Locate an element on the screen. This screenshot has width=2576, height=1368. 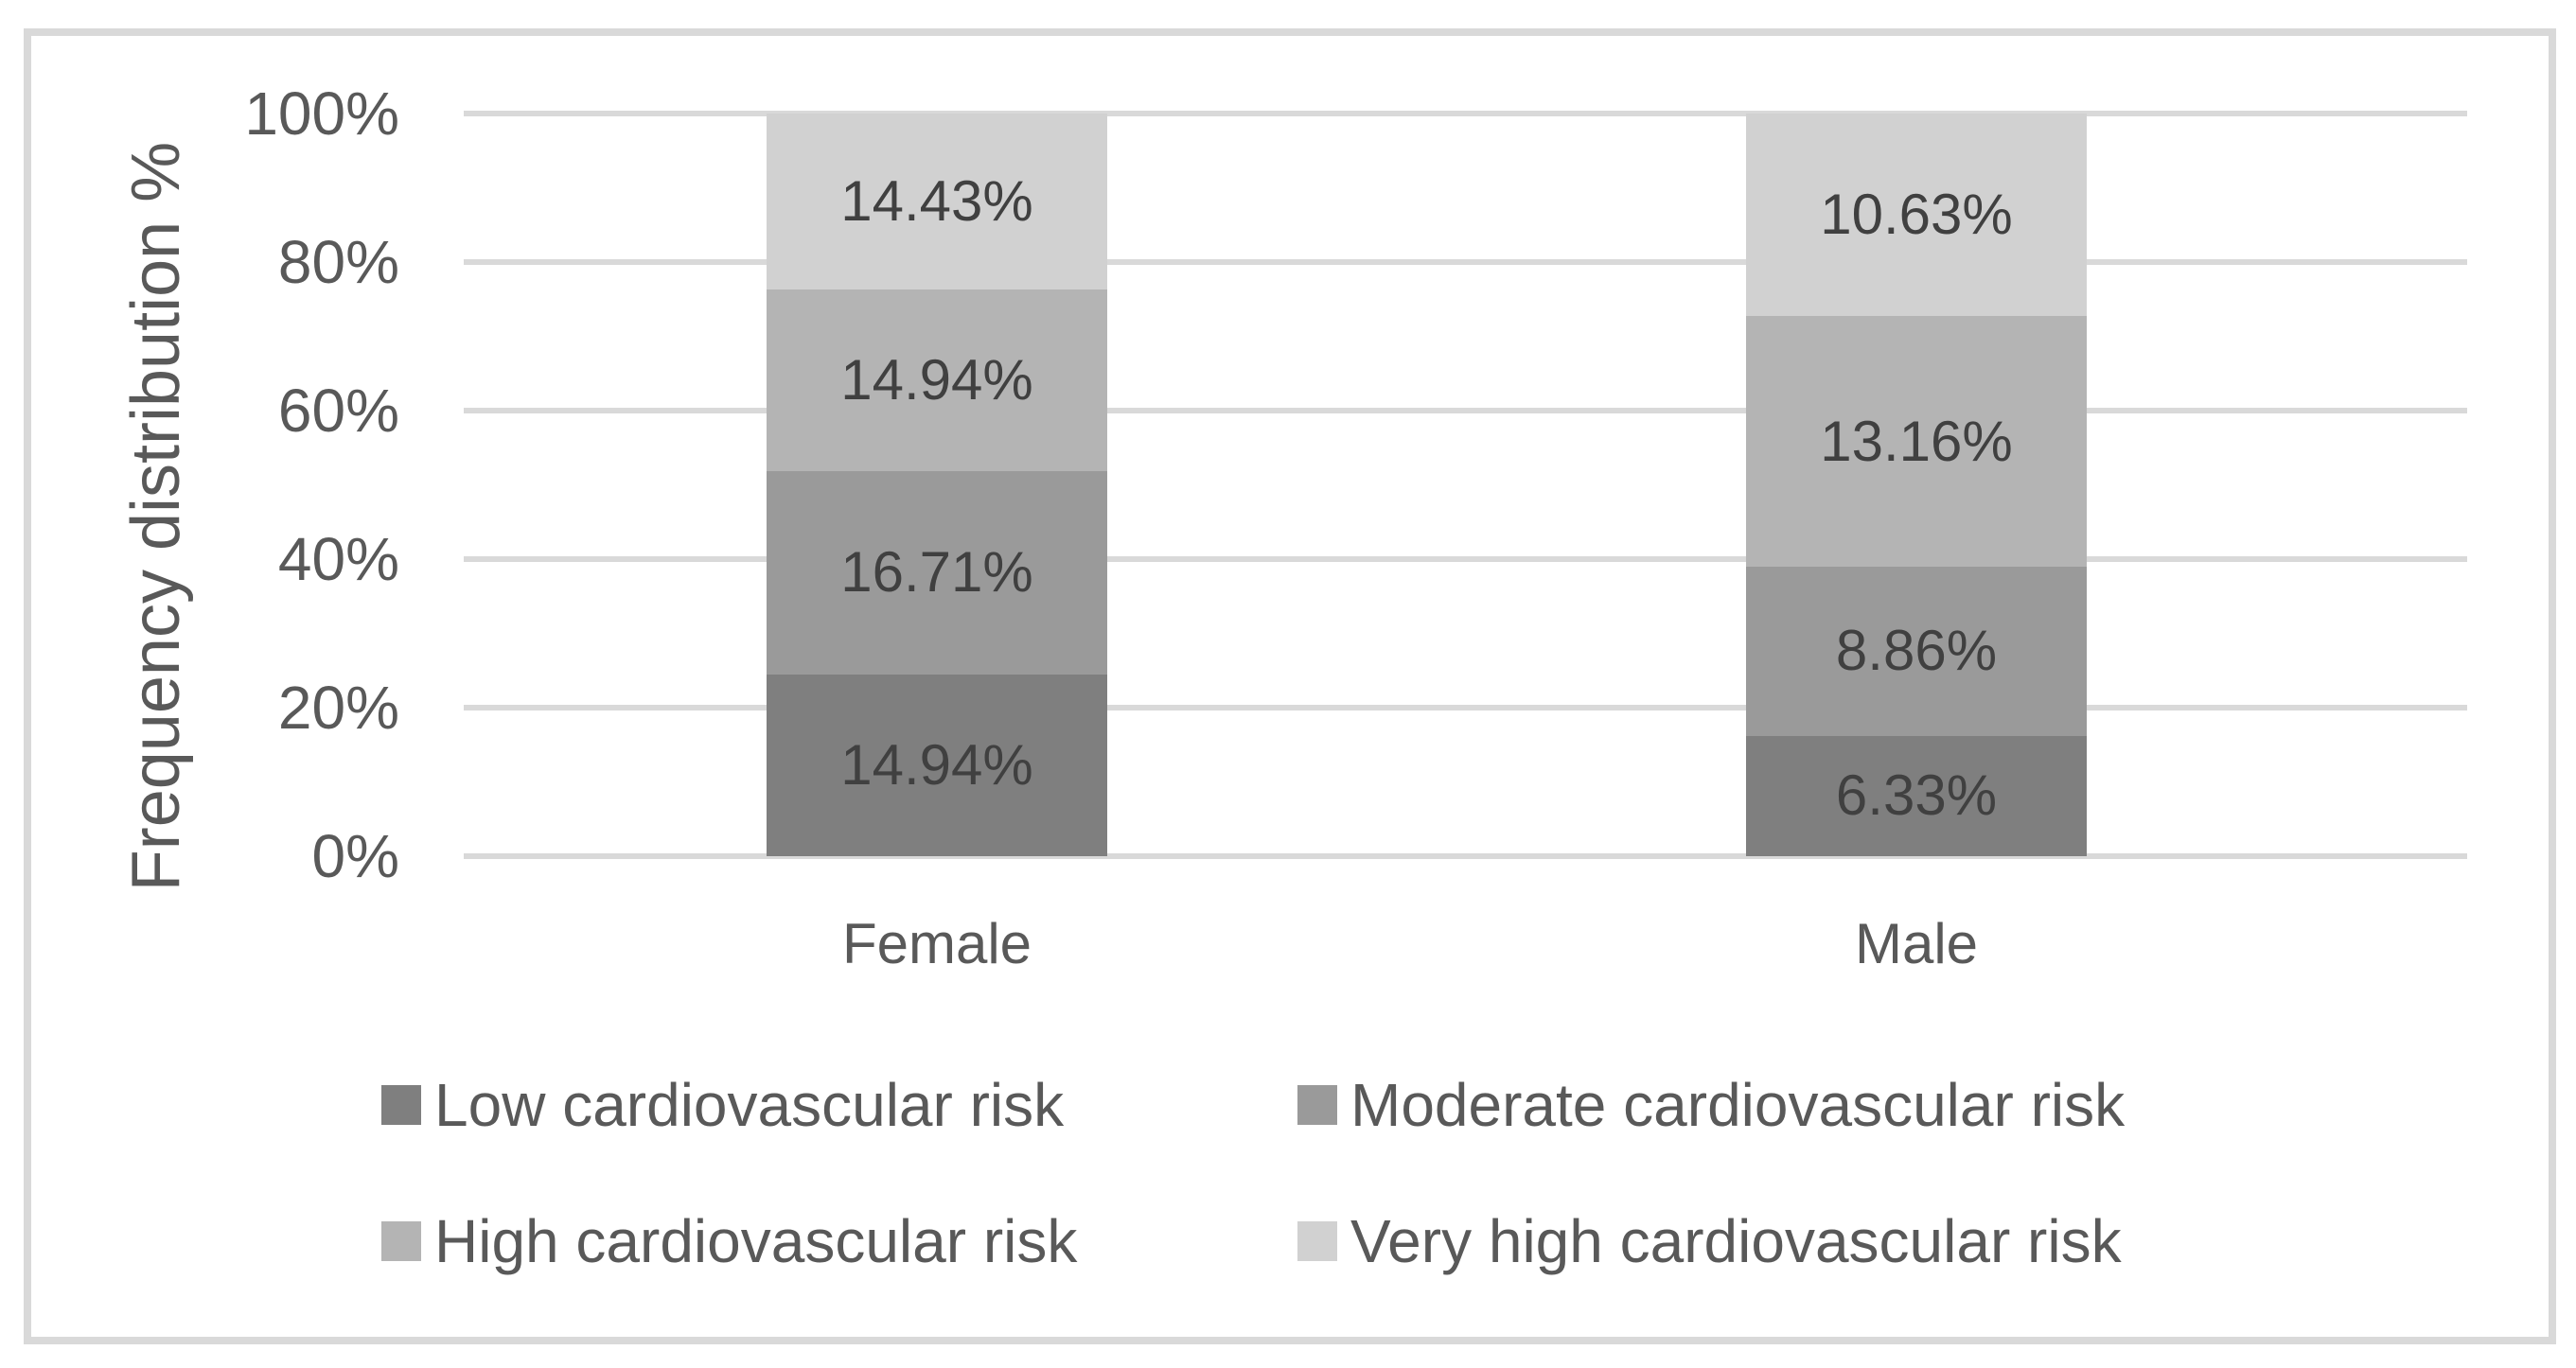
gridline-100% is located at coordinates (1465, 113).